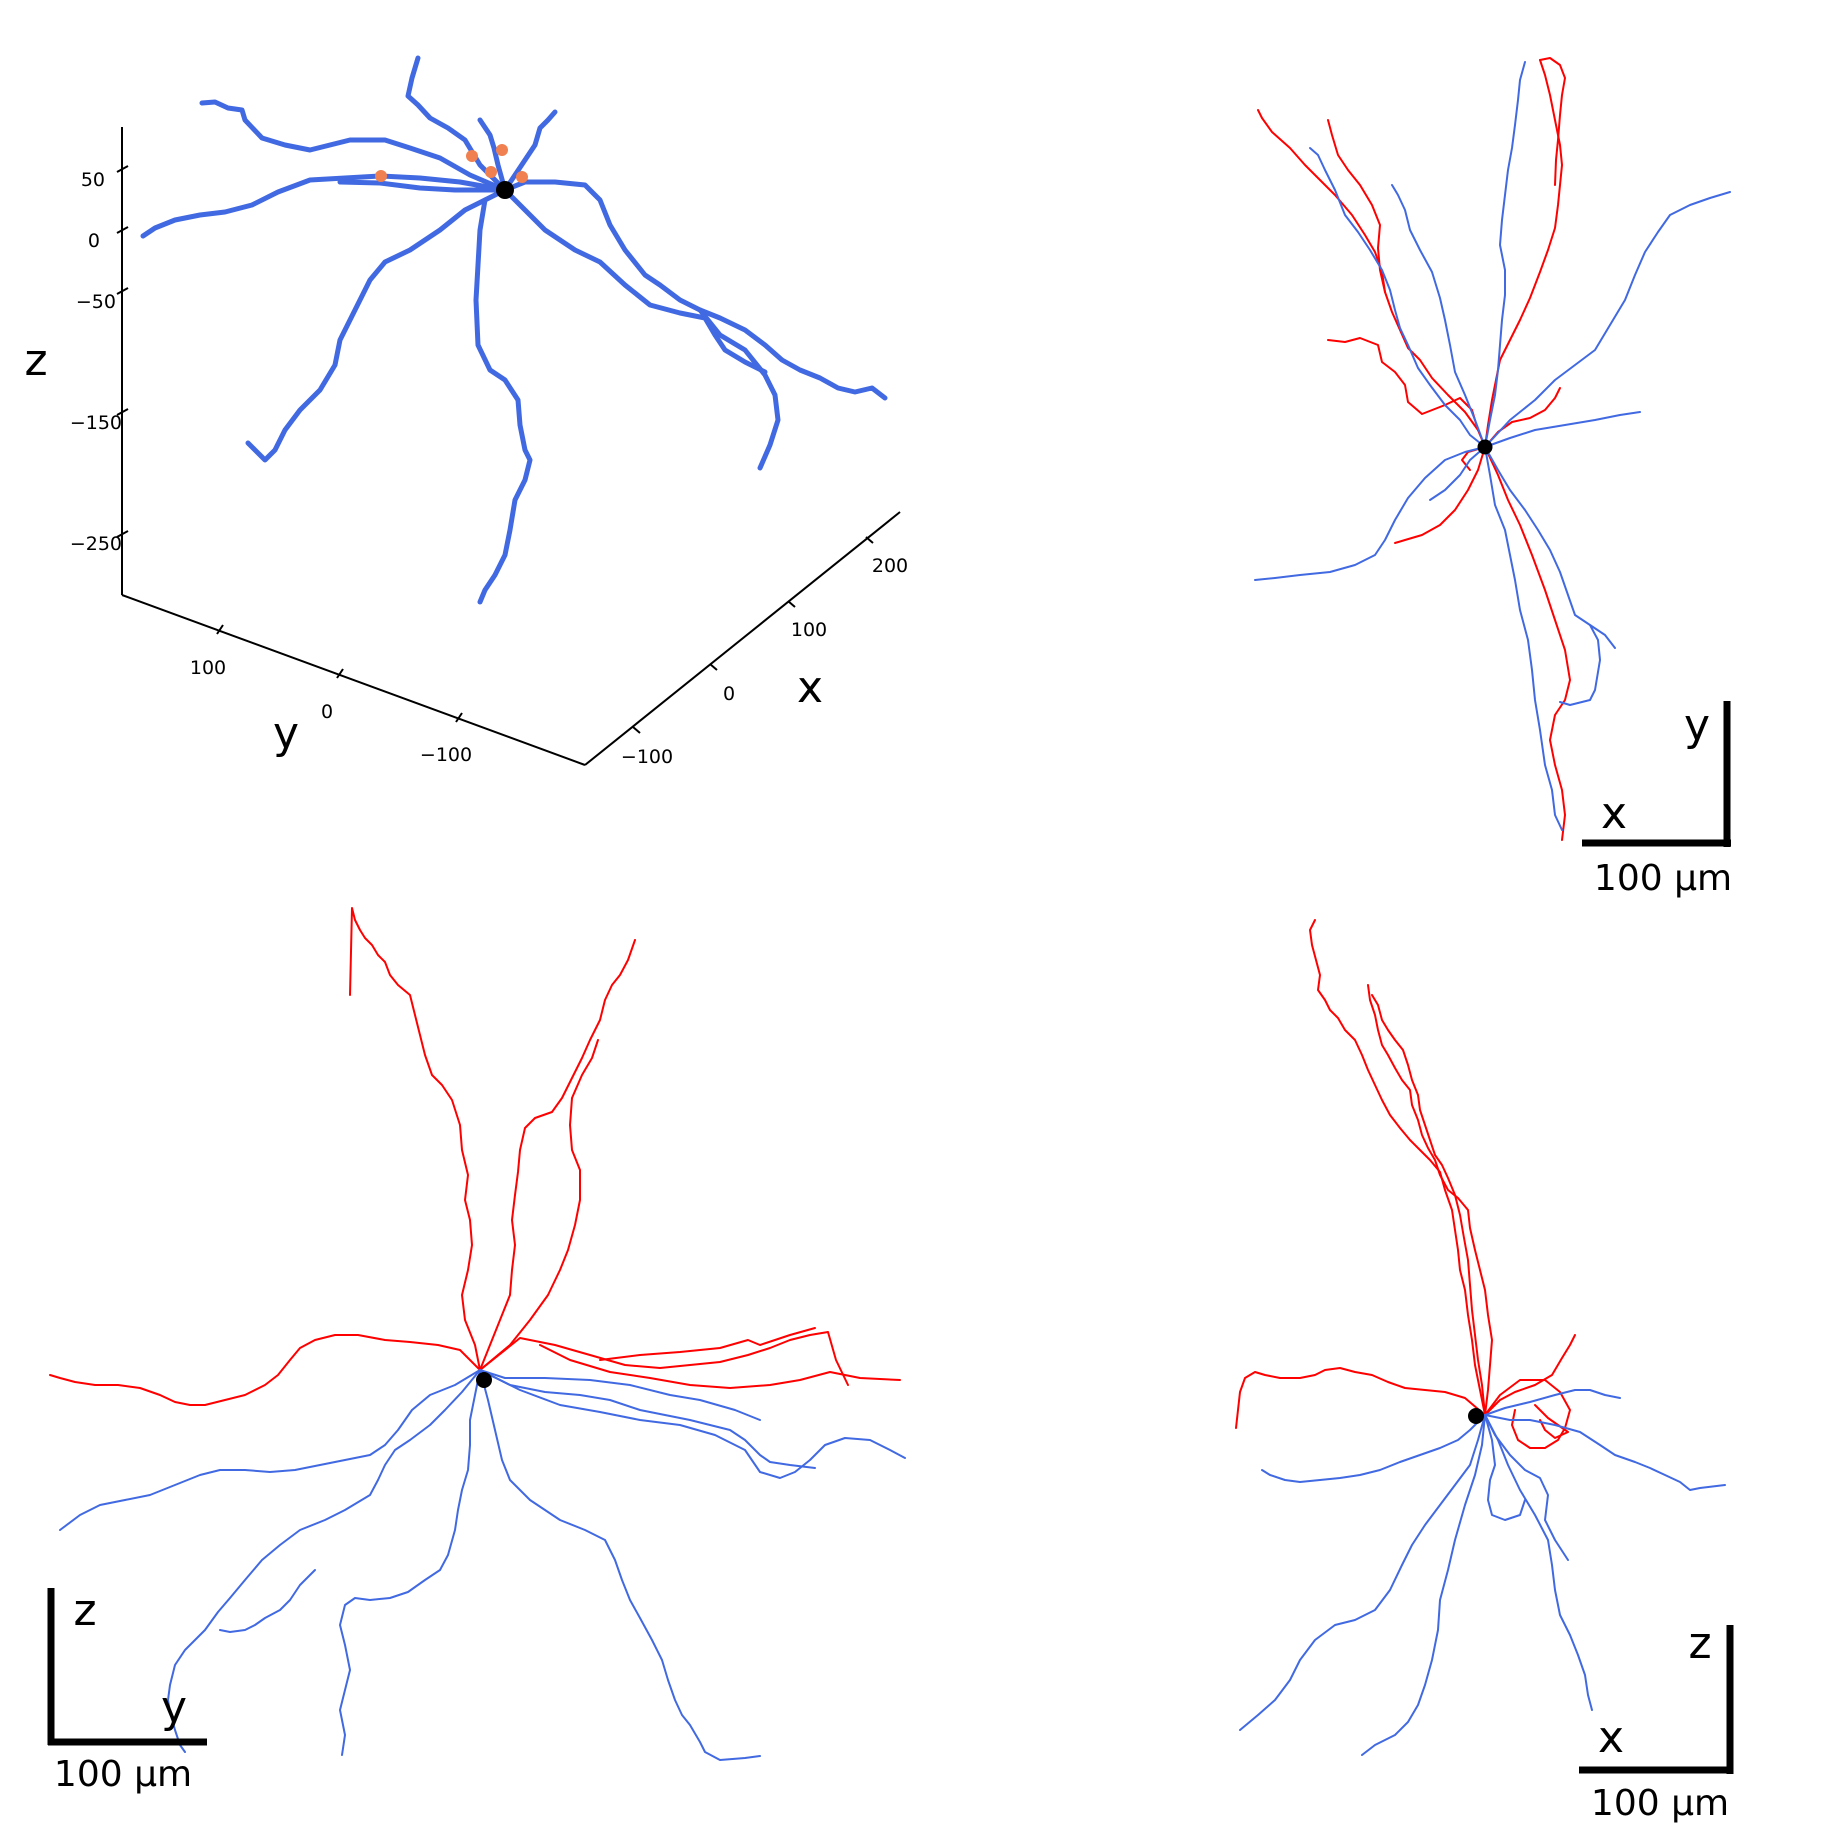 The height and width of the screenshot is (1830, 1828). Describe the element at coordinates (809, 630) in the screenshot. I see `x-tick-label: 100` at that location.